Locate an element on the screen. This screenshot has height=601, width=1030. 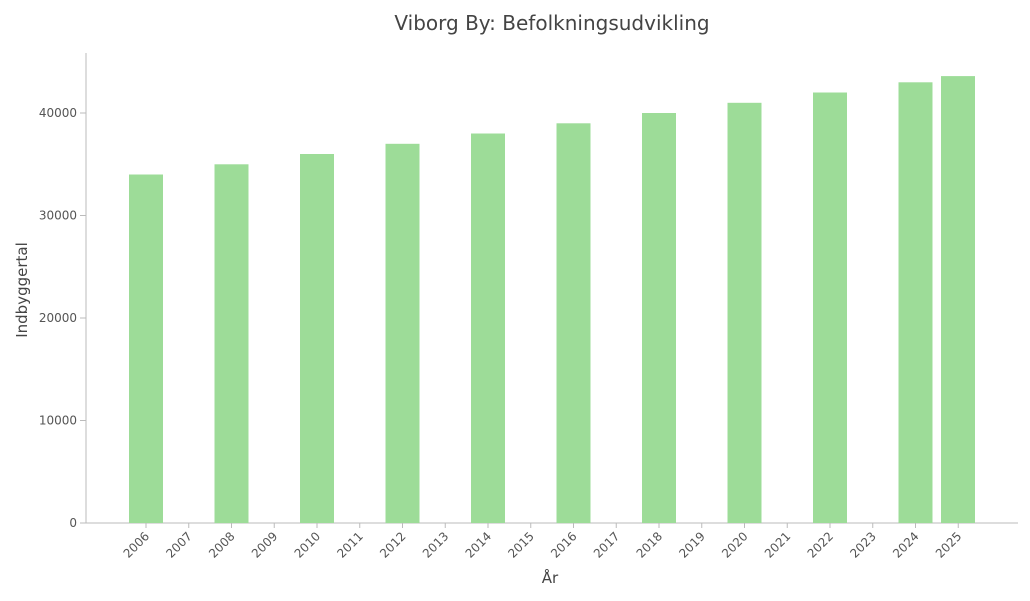
bar-2010 is located at coordinates (317, 338).